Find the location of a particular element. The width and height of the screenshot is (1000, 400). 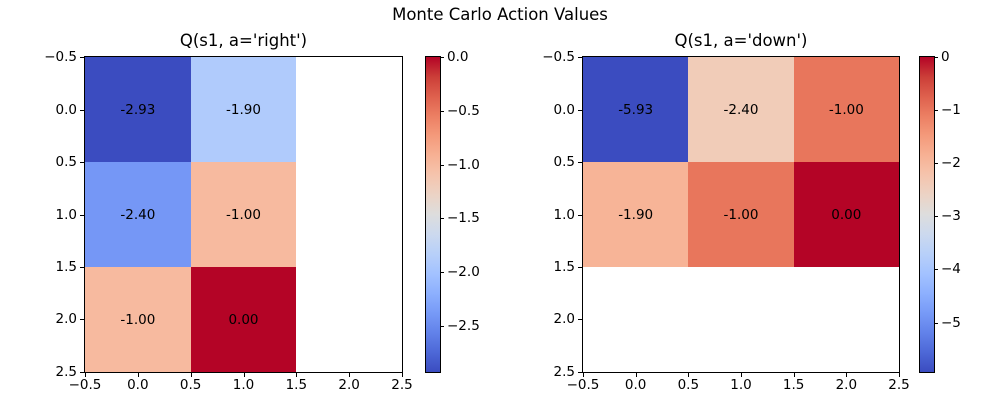

colorbar-tick-label: −1 is located at coordinates (951, 110).